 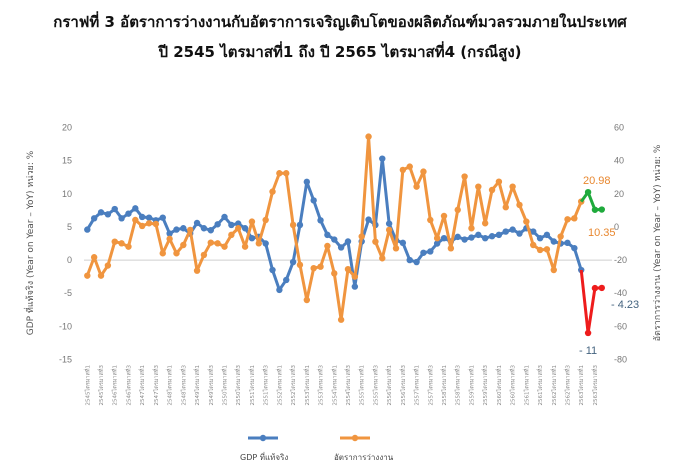 I want to click on x-tick-label: 2547ไตรมาสที่1, so click(x=142, y=385).